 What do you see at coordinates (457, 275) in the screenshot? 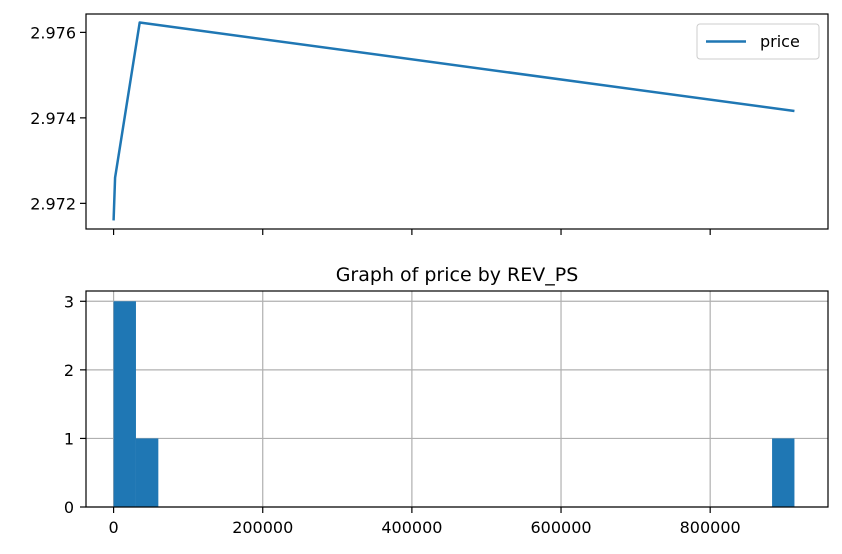
I see `histogram-title: Graph of price by REV_PS` at bounding box center [457, 275].